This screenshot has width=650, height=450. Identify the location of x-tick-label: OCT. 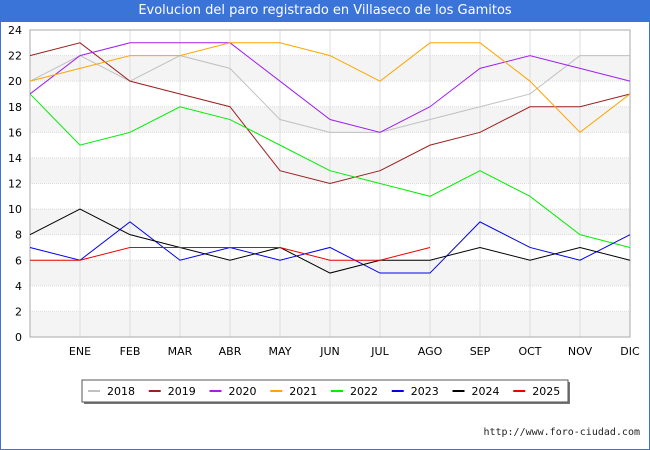
(529, 351).